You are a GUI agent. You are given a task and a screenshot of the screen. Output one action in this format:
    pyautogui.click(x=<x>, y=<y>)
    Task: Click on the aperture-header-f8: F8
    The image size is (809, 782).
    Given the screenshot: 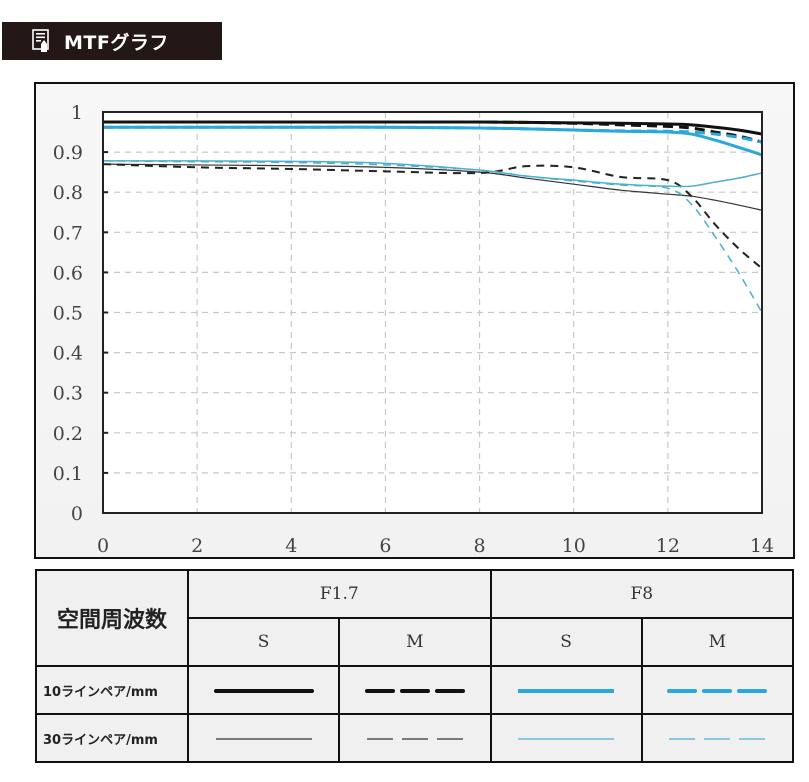 What is the action you would take?
    pyautogui.click(x=641, y=594)
    